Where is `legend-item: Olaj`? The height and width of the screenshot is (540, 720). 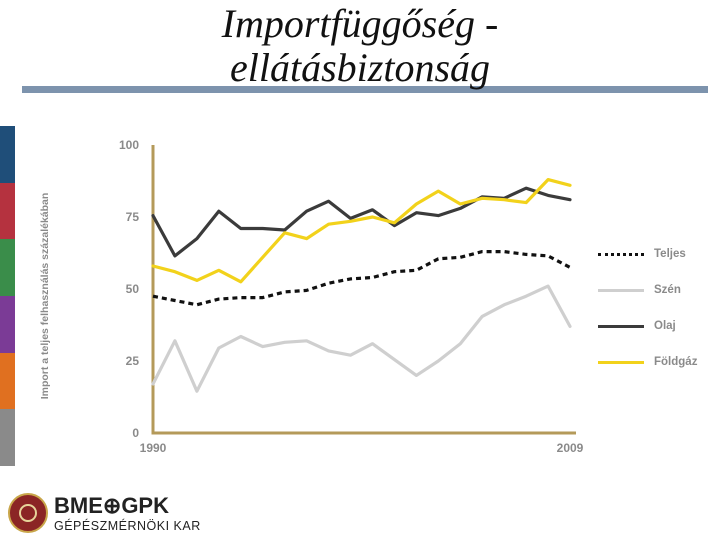
legend-item: Olaj is located at coordinates (655, 326).